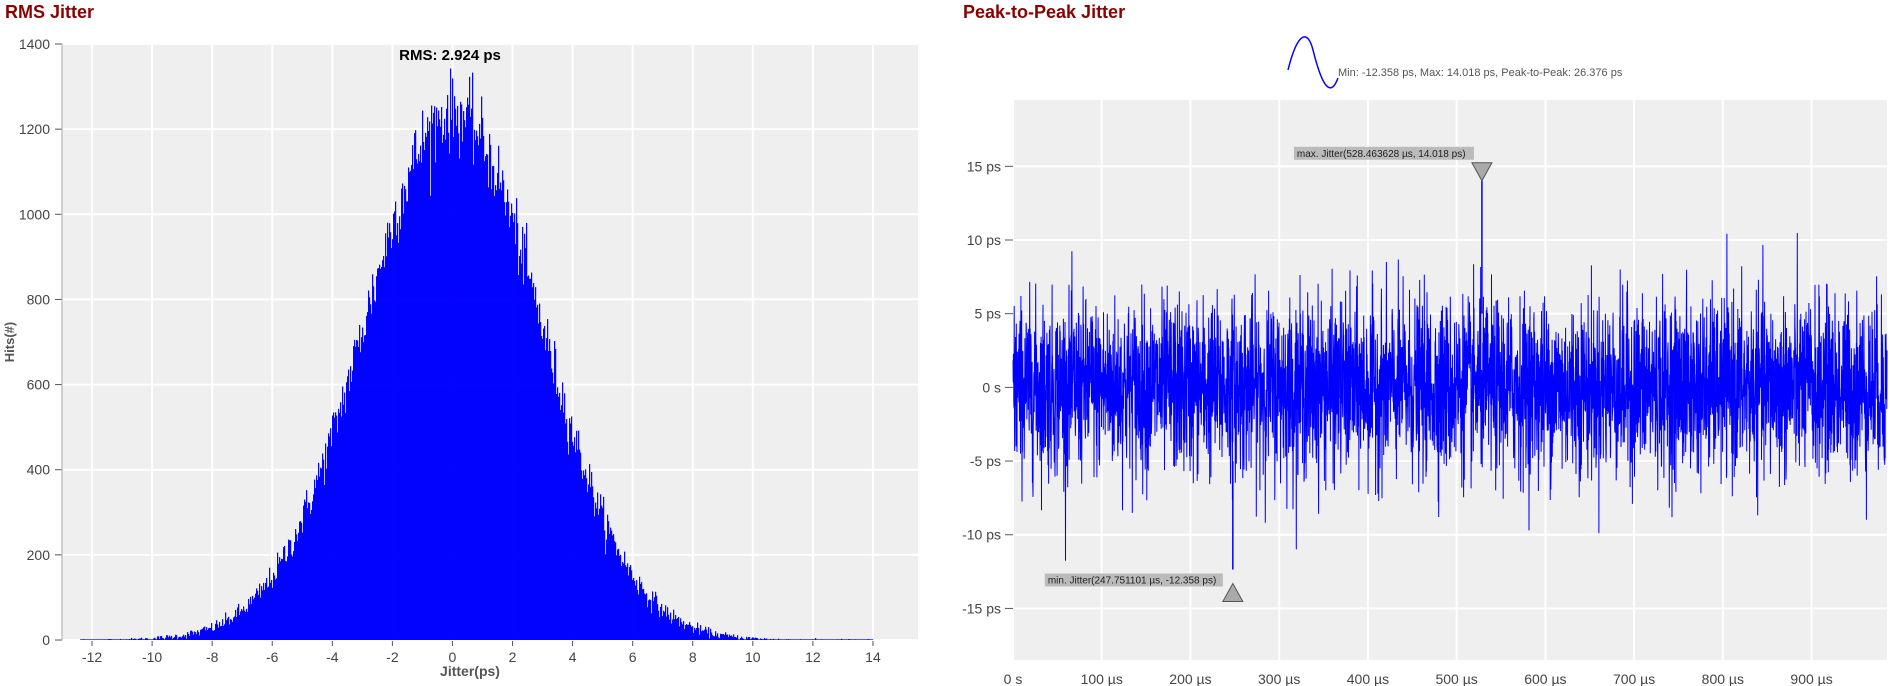 This screenshot has height=686, width=1890. What do you see at coordinates (332, 657) in the screenshot?
I see `x-tick-label: -4` at bounding box center [332, 657].